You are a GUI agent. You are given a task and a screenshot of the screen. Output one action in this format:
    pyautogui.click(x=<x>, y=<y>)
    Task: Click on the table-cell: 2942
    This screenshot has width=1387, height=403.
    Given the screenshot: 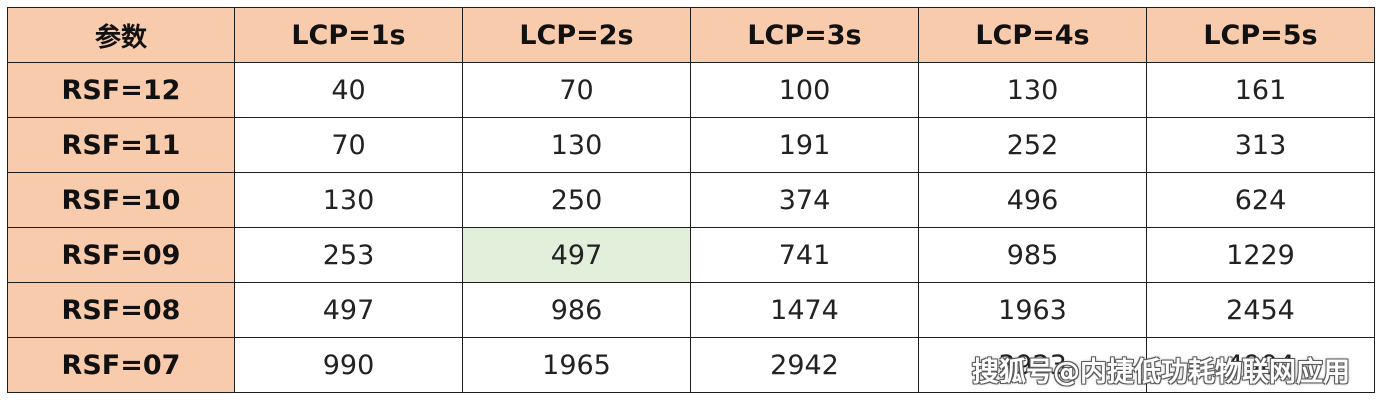 What is the action you would take?
    pyautogui.click(x=804, y=365)
    